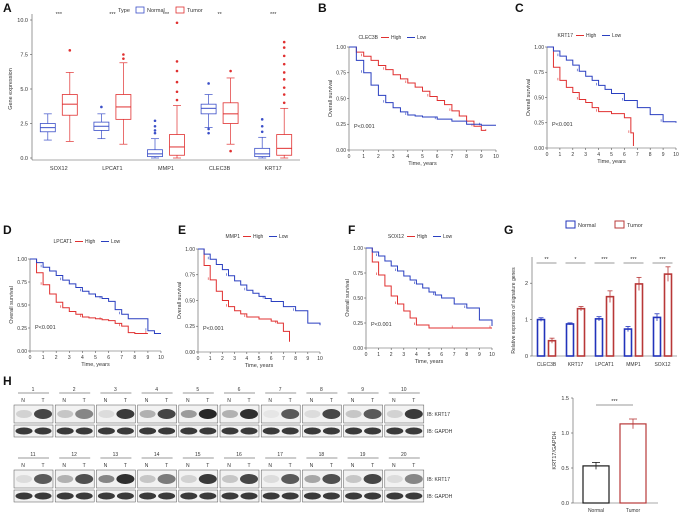 The image size is (685, 517). What do you see at coordinates (404, 390) in the screenshot?
I see `lane-number: 10` at bounding box center [404, 390].